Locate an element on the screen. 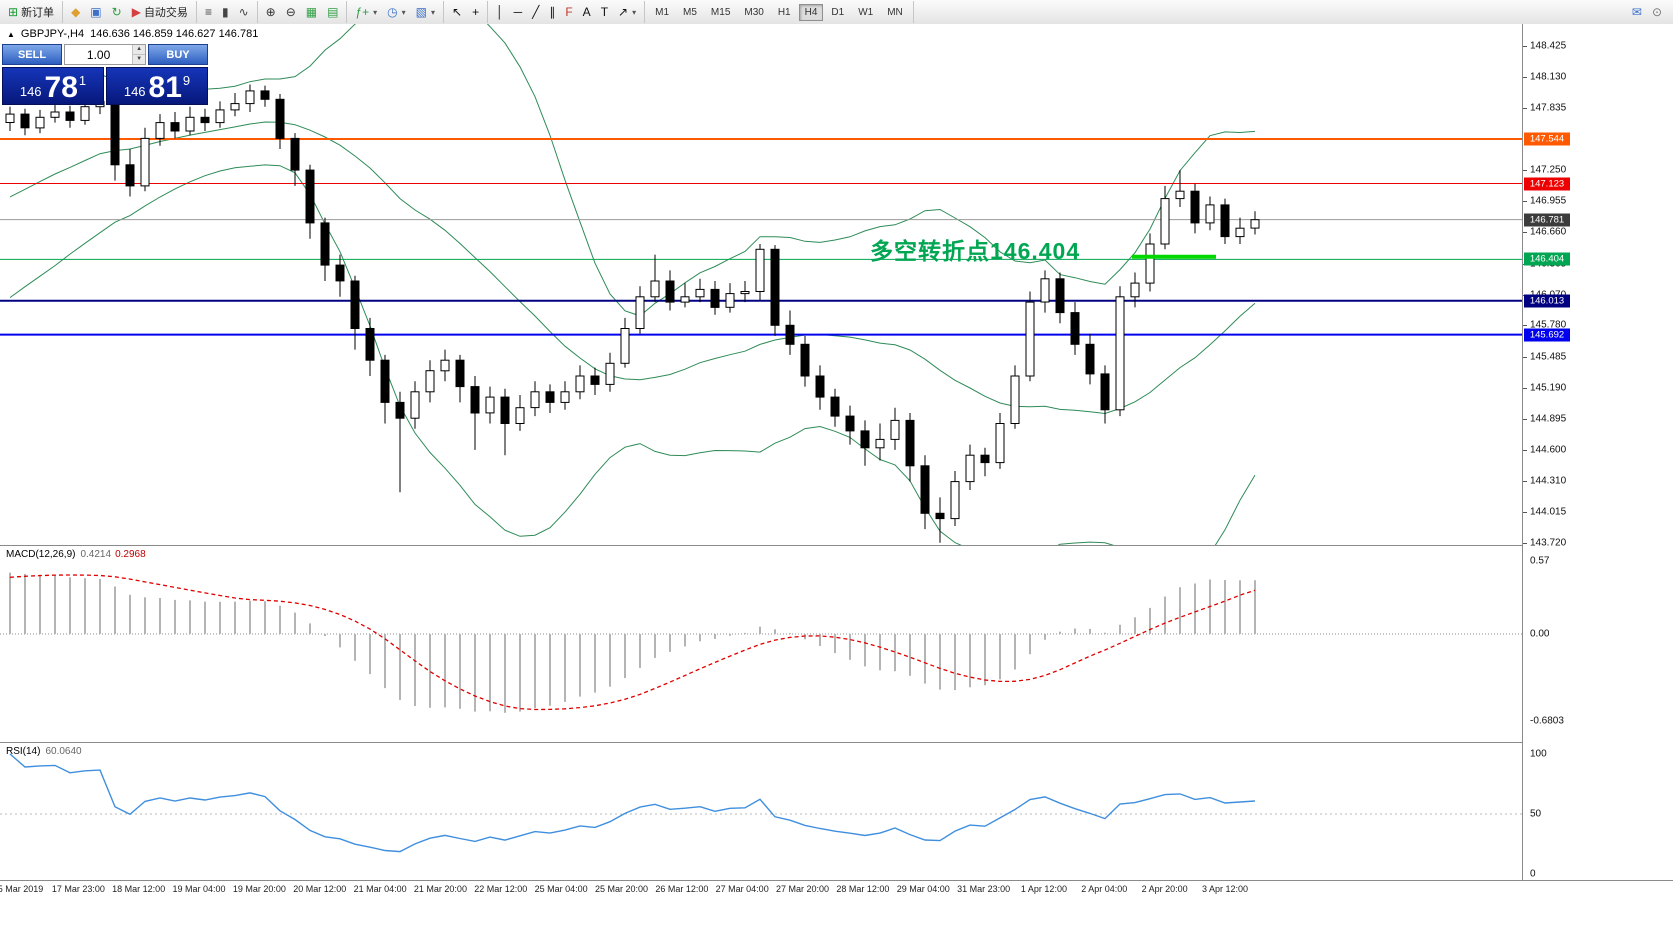 The height and width of the screenshot is (947, 1673). vertical-line-icon-glyph: │ is located at coordinates (500, 12).